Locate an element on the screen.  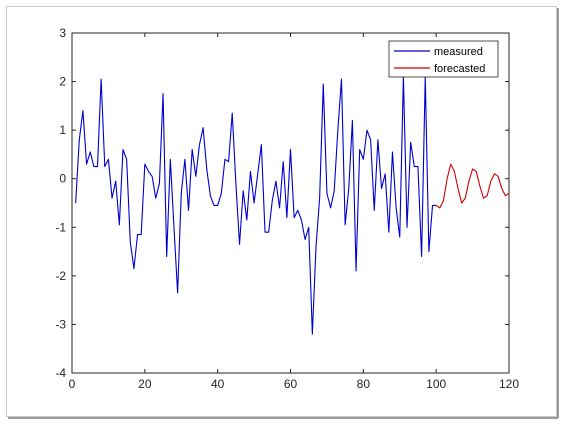
y-tick-label: -2 is located at coordinates (60, 276).